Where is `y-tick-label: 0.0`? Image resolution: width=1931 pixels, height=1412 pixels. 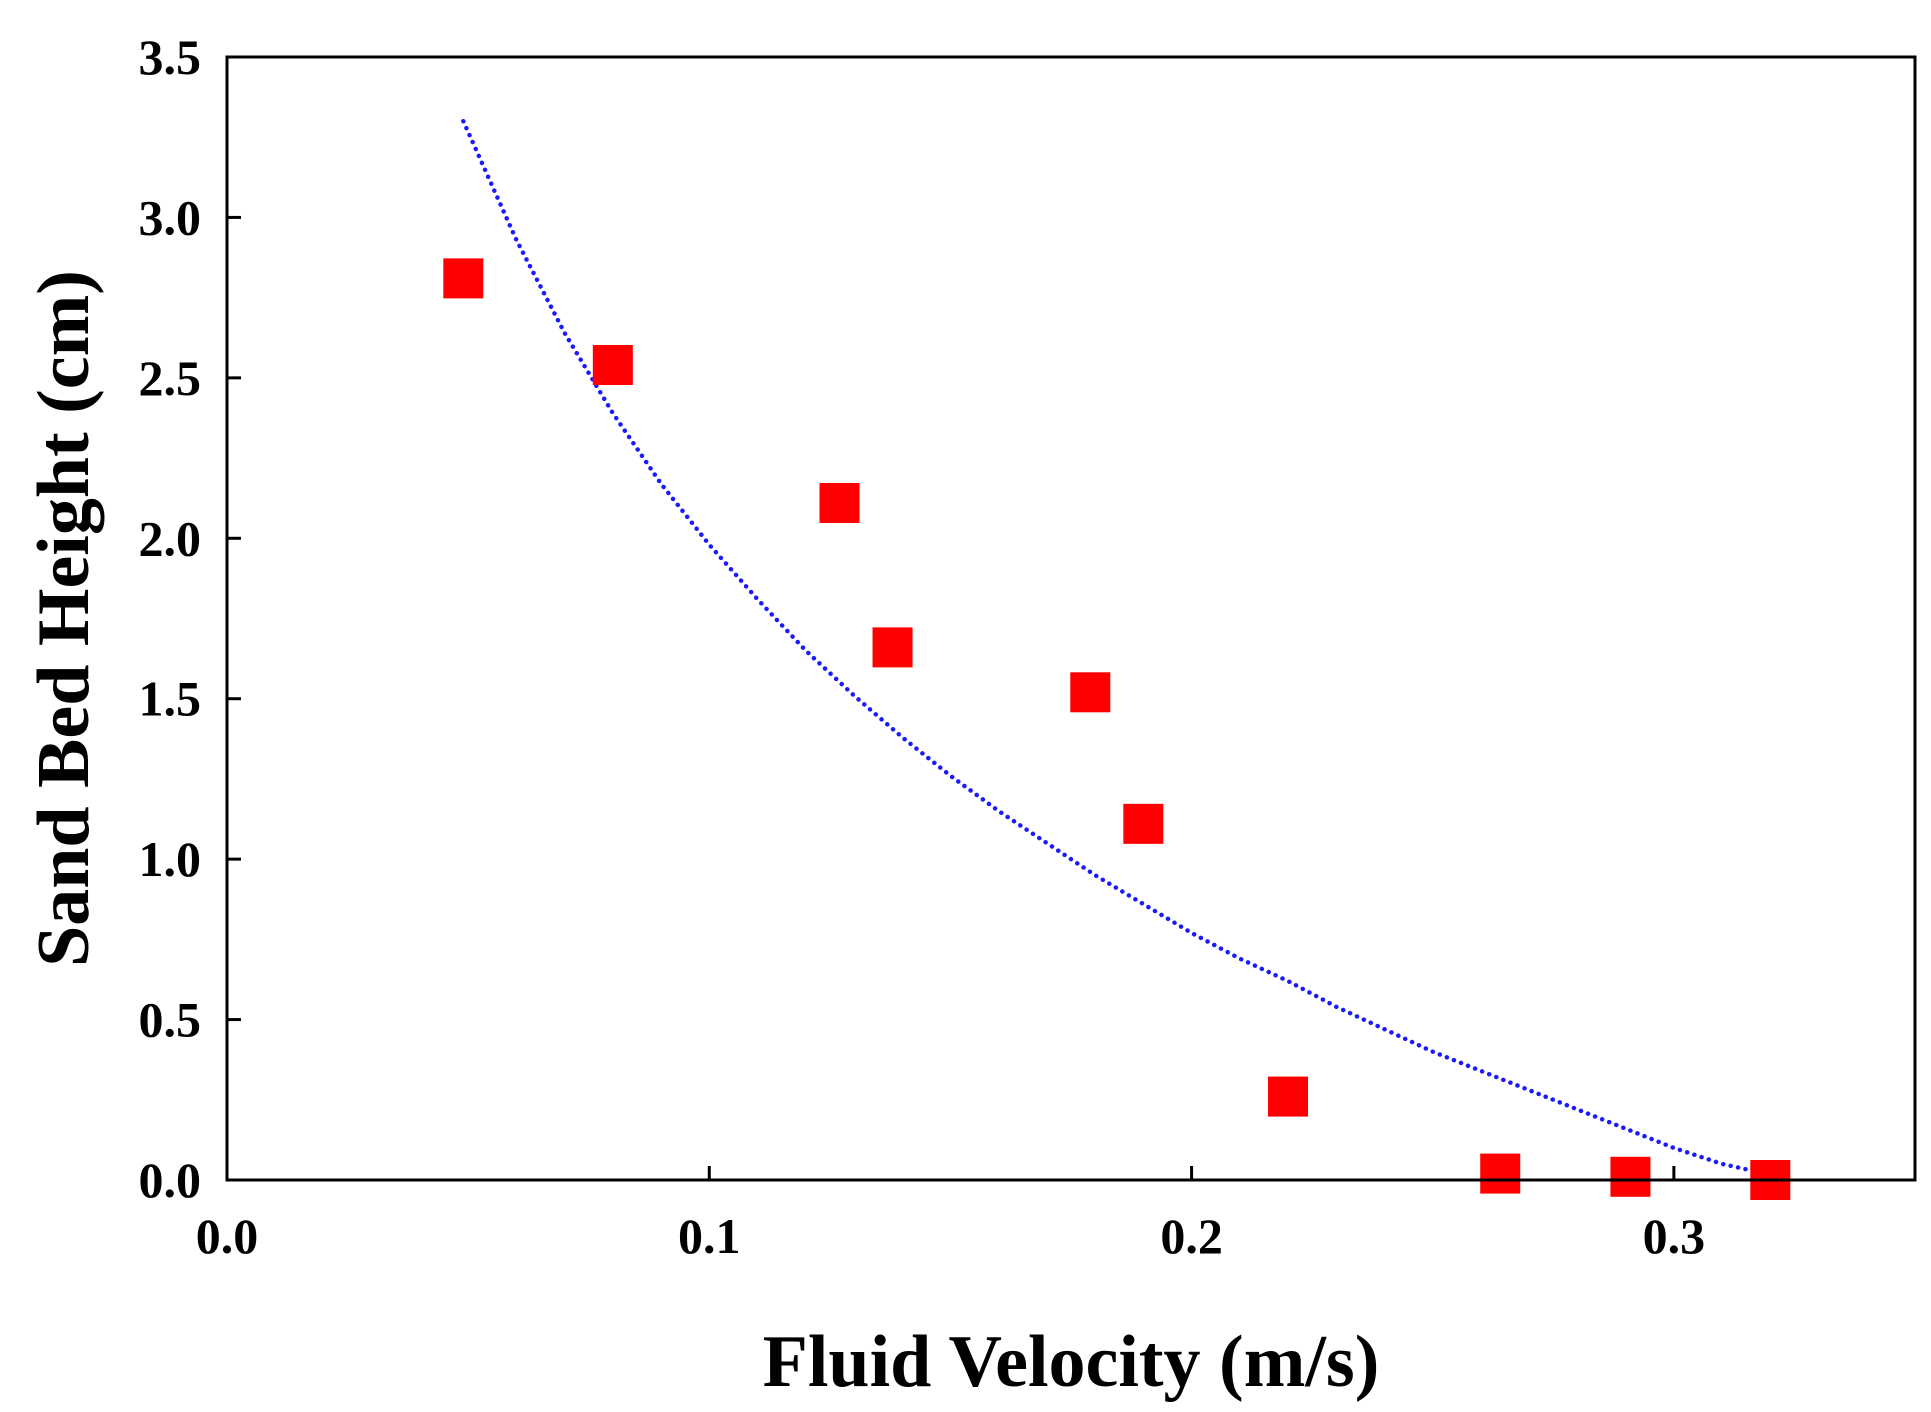
y-tick-label: 0.0 is located at coordinates (170, 1180).